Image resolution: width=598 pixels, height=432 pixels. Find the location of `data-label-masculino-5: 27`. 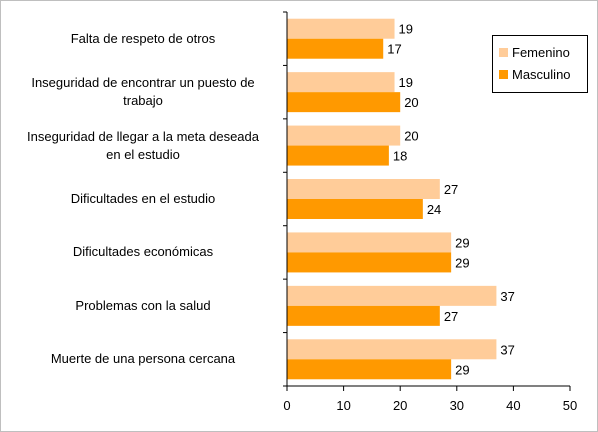

data-label-masculino-5: 27 is located at coordinates (451, 316).